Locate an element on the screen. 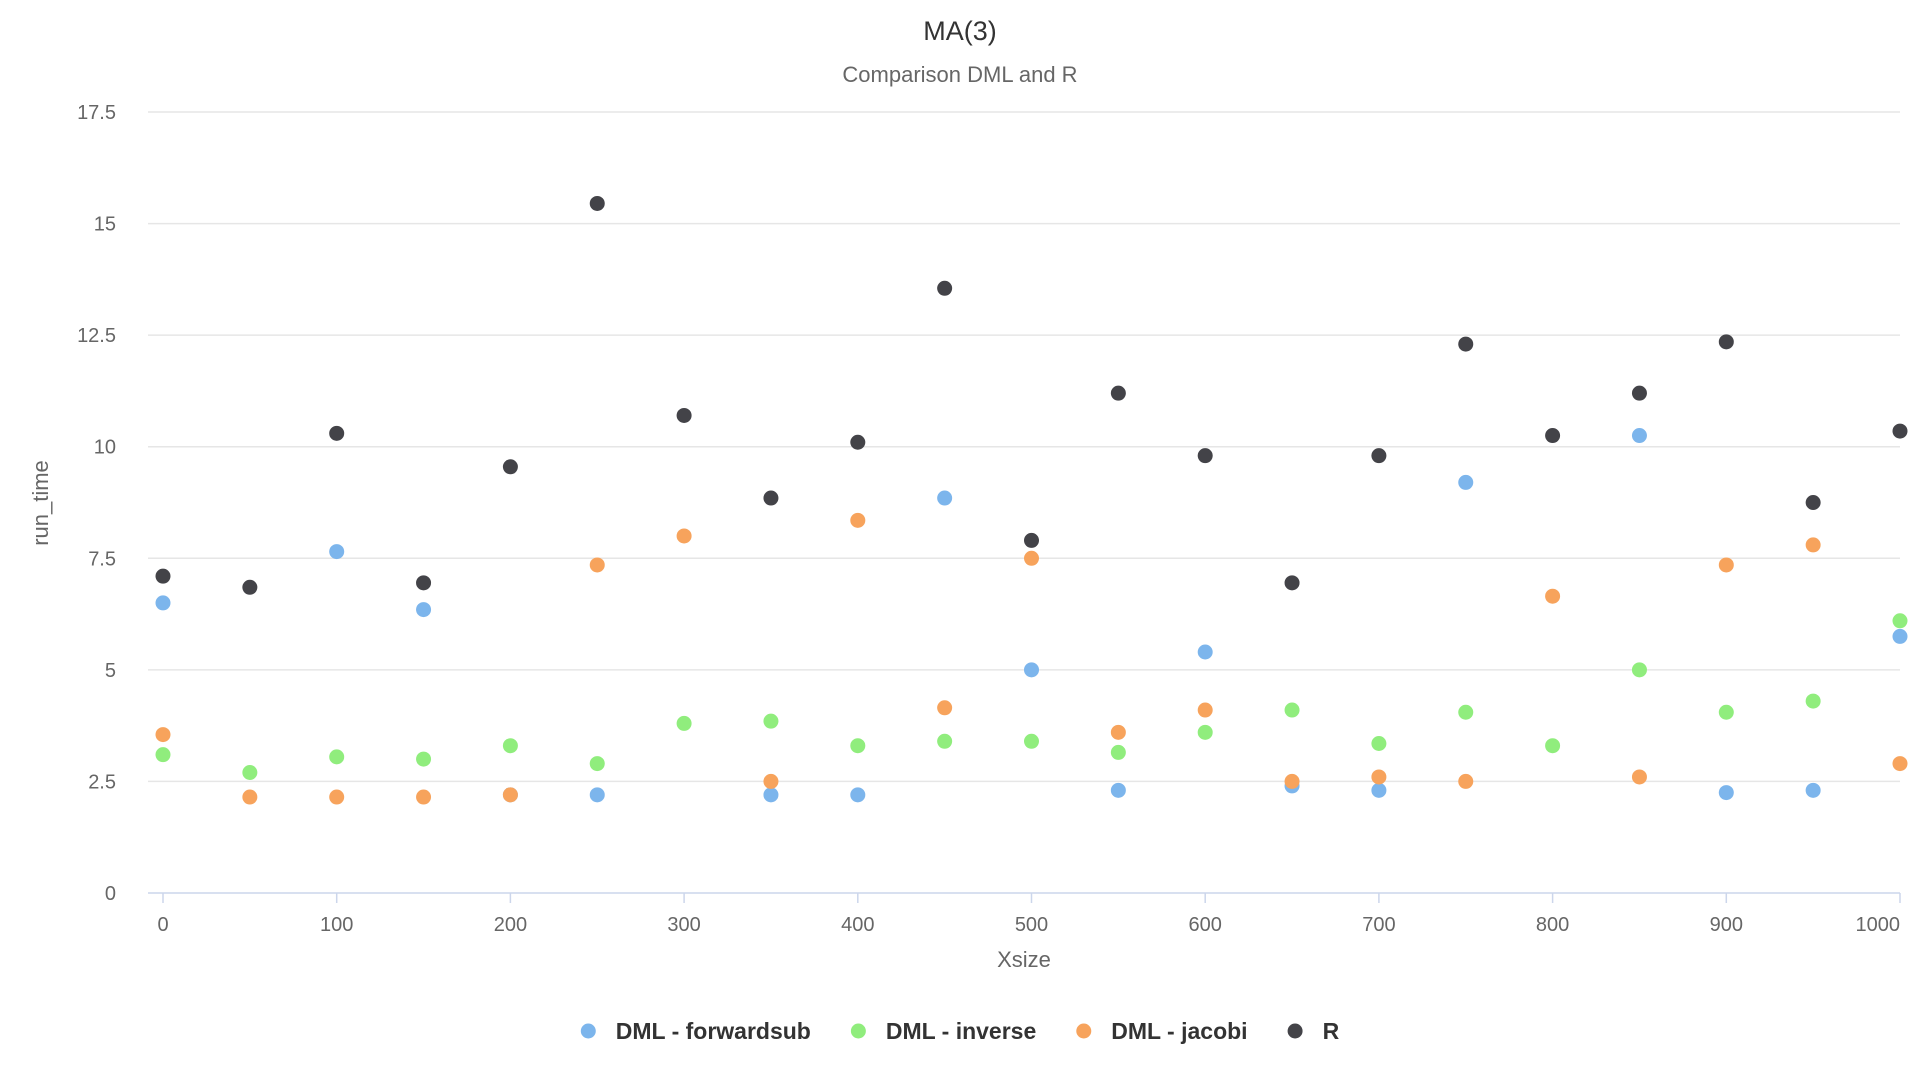 This screenshot has width=1920, height=1080. chart-subtitle: Comparison DML and R is located at coordinates (959, 74).